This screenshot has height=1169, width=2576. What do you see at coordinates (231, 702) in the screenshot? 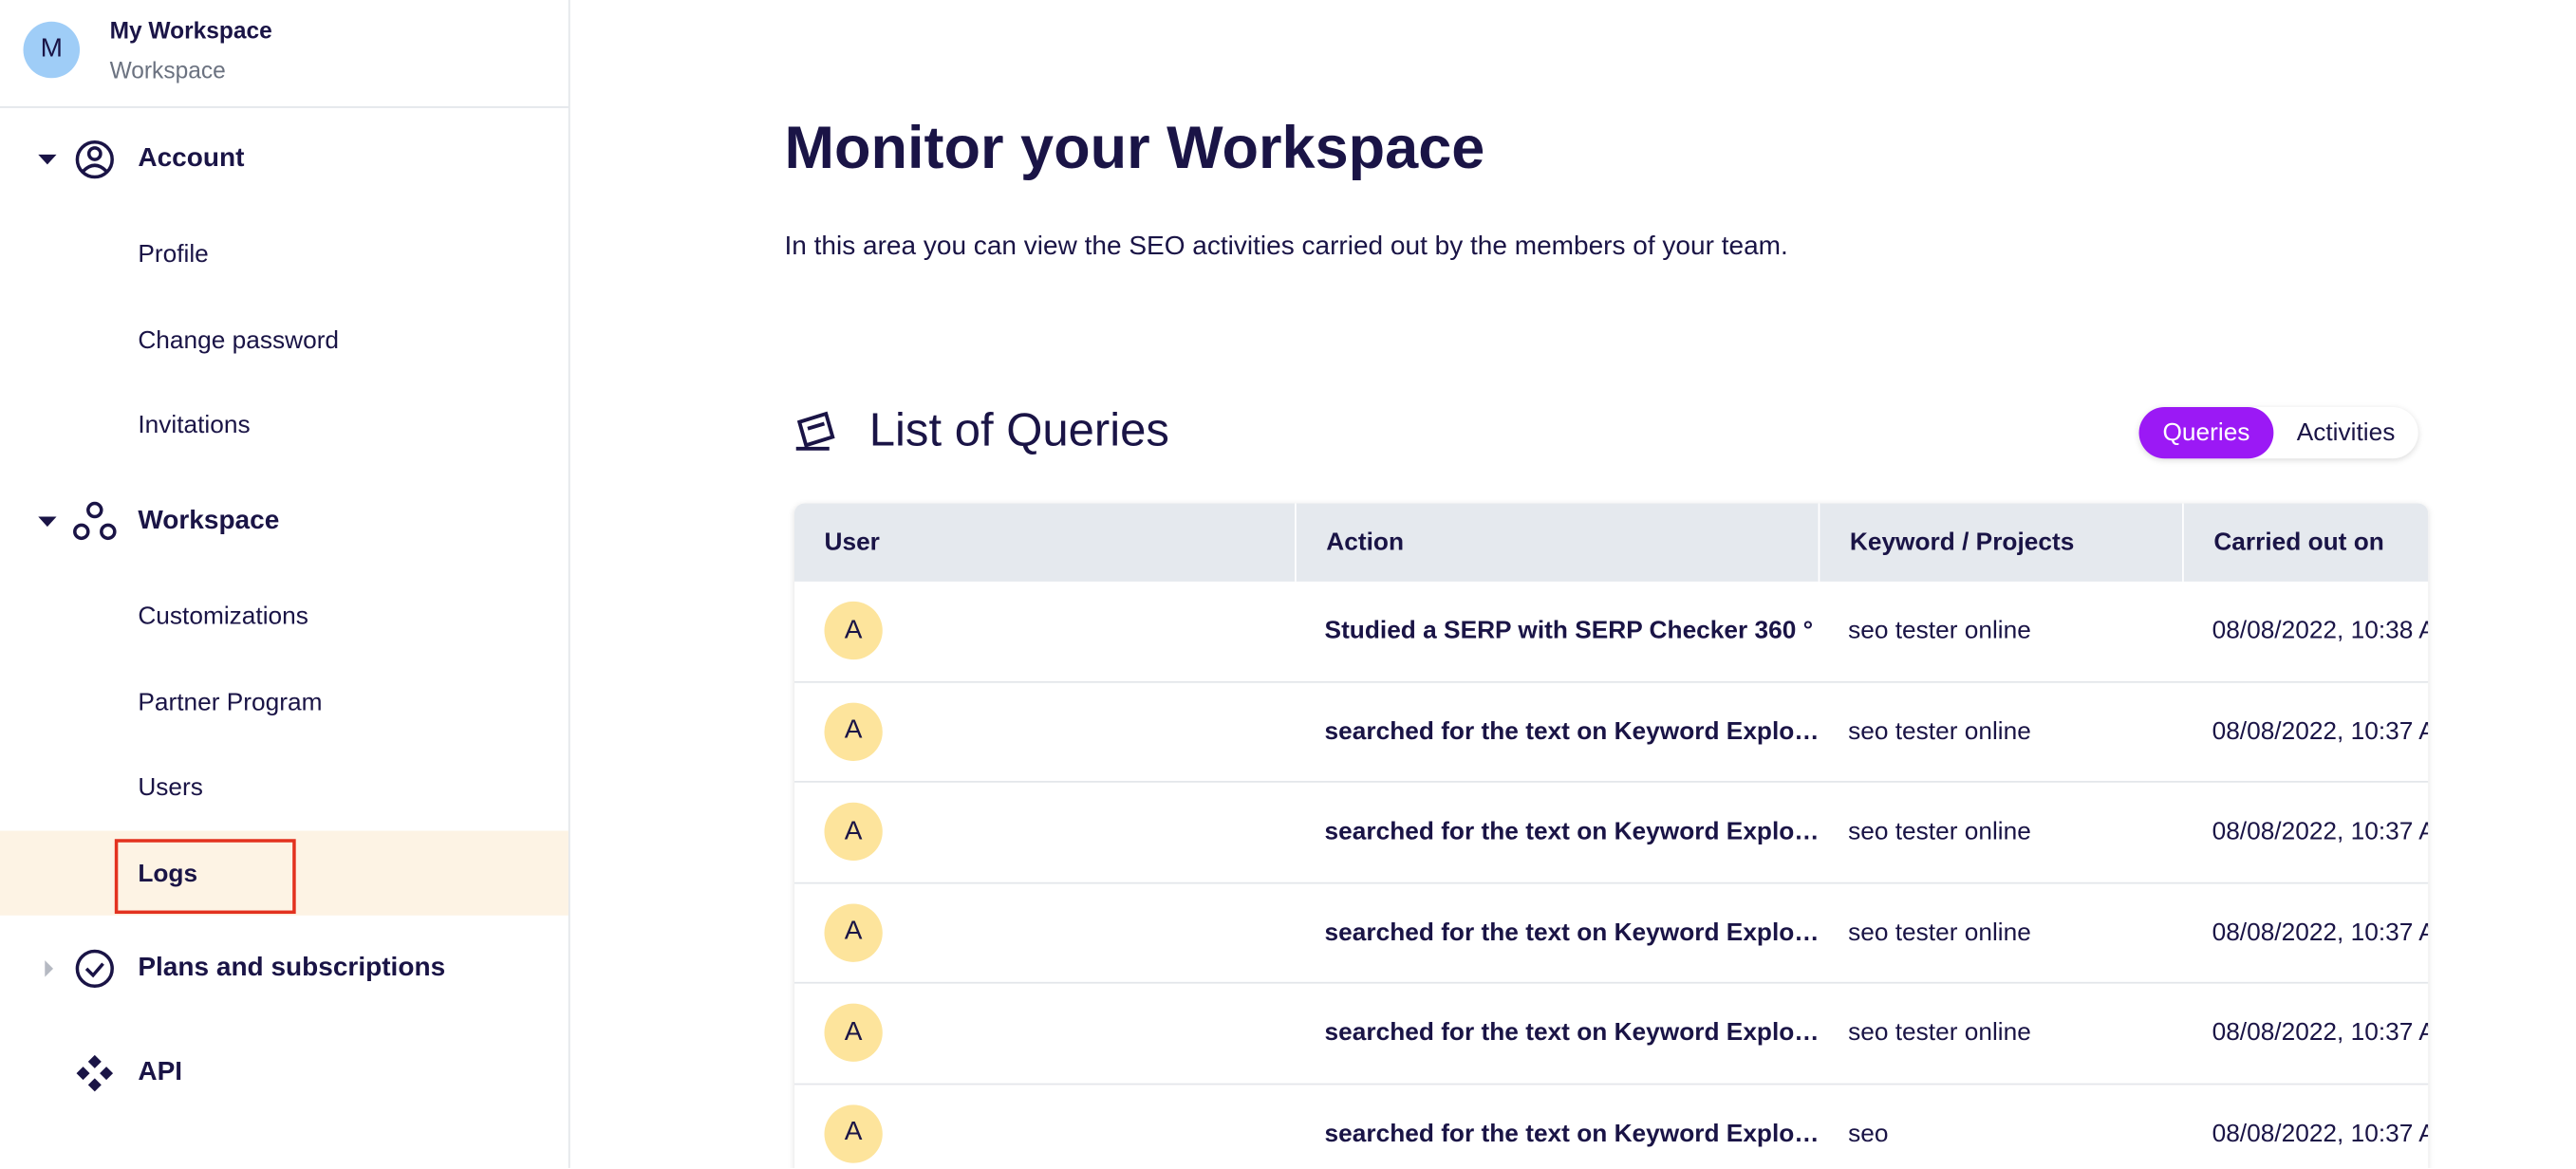
I see `nav-item: Partner Program` at bounding box center [231, 702].